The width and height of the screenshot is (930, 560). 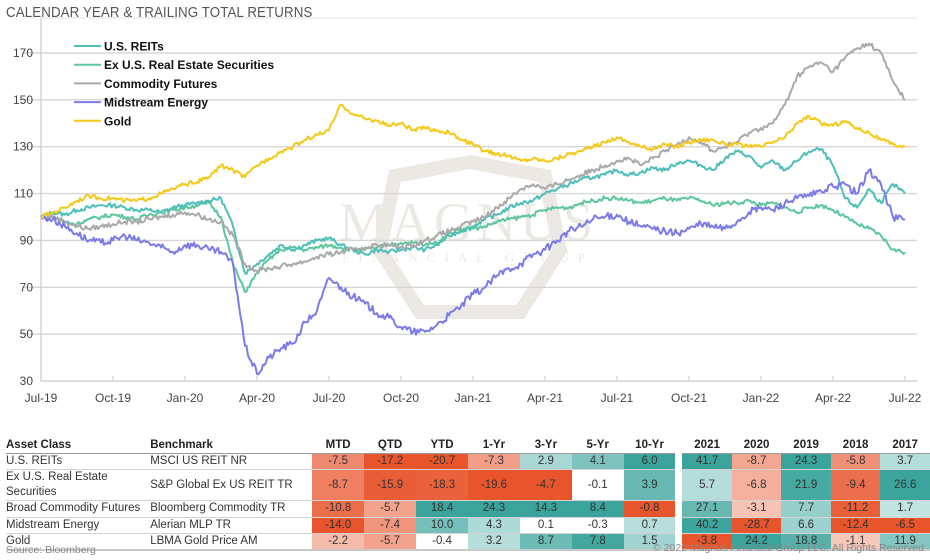 What do you see at coordinates (756, 525) in the screenshot?
I see `calendar-return-cell: -28.7` at bounding box center [756, 525].